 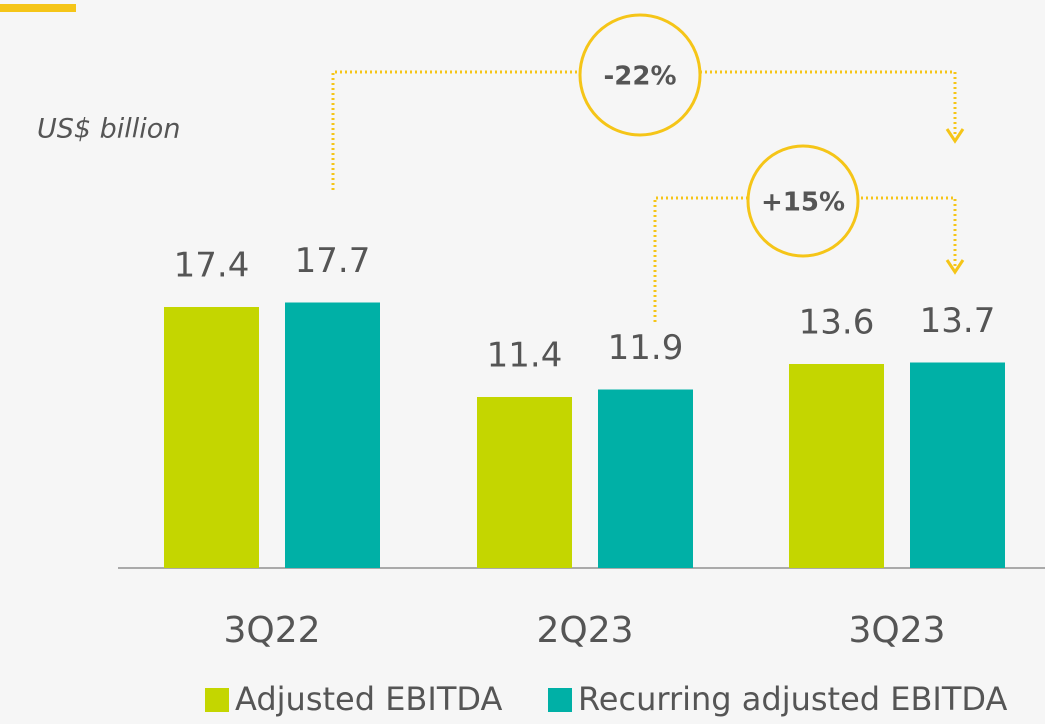 I want to click on value-label: 17.7, so click(x=333, y=261).